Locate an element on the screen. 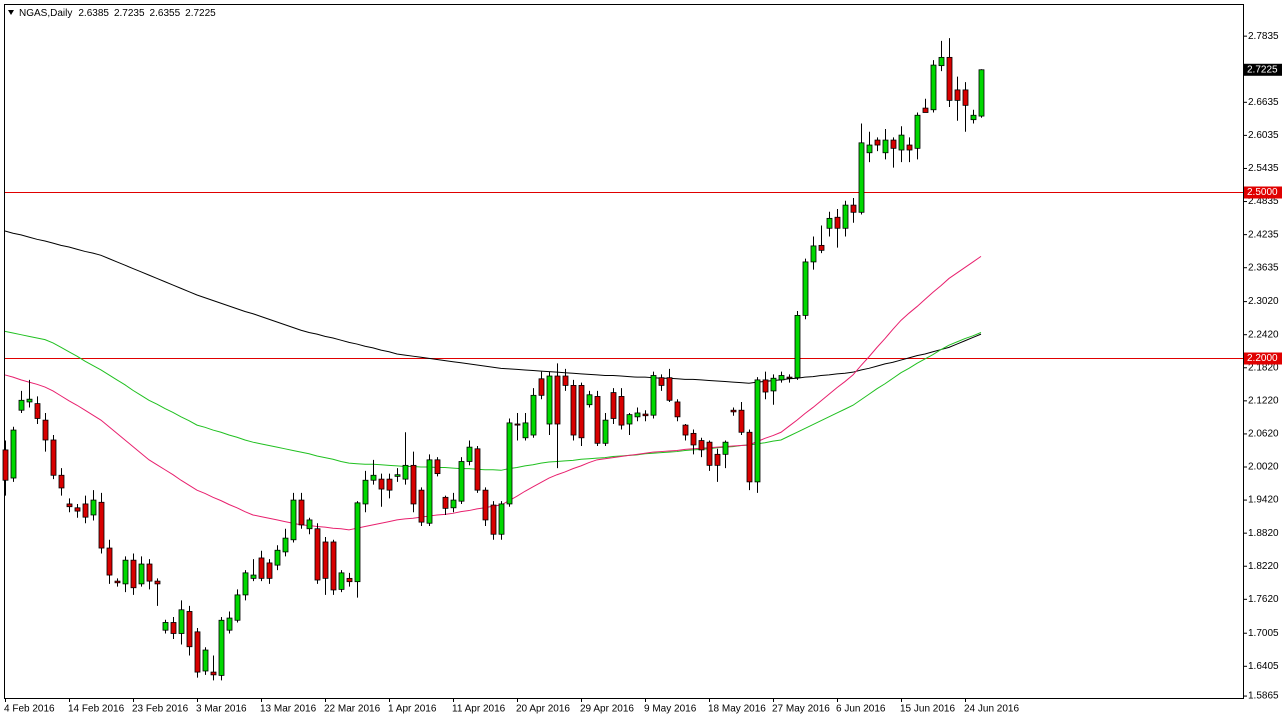 The width and height of the screenshot is (1284, 722). y-tick-label: 2.4835 is located at coordinates (1263, 201).